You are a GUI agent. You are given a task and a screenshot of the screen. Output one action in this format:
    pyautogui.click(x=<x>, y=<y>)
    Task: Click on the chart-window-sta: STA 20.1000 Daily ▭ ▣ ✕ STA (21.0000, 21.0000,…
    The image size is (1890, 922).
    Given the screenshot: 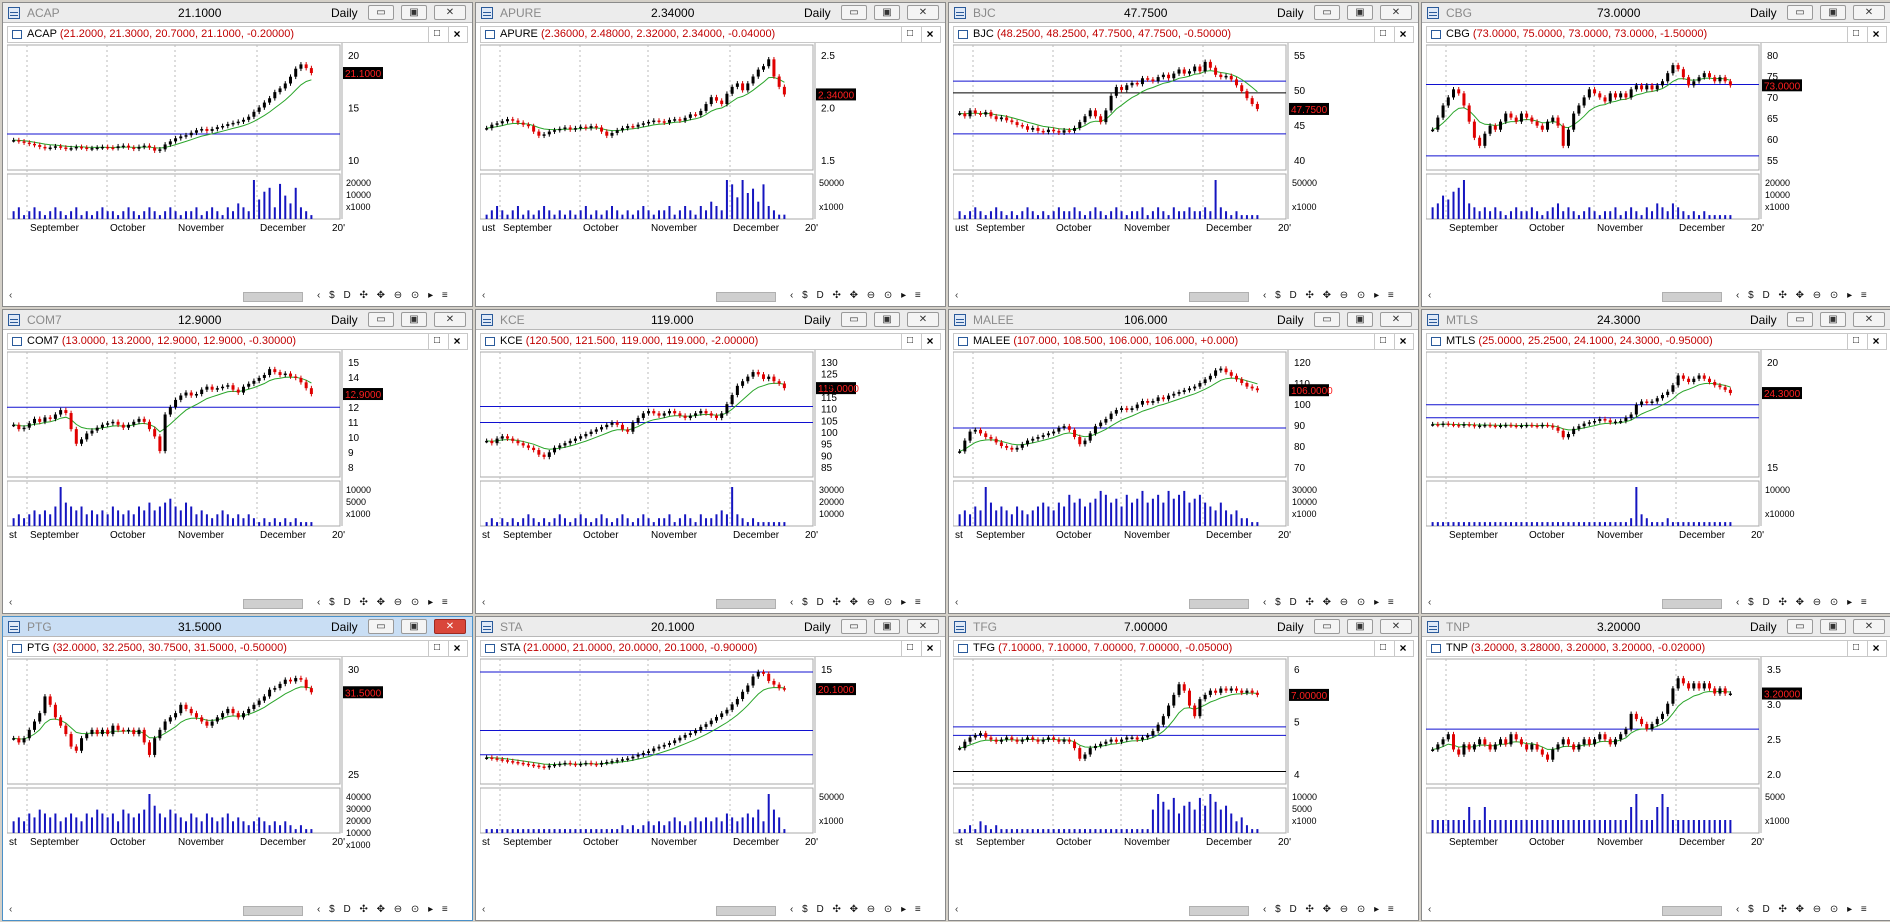 What is the action you would take?
    pyautogui.click(x=710, y=768)
    